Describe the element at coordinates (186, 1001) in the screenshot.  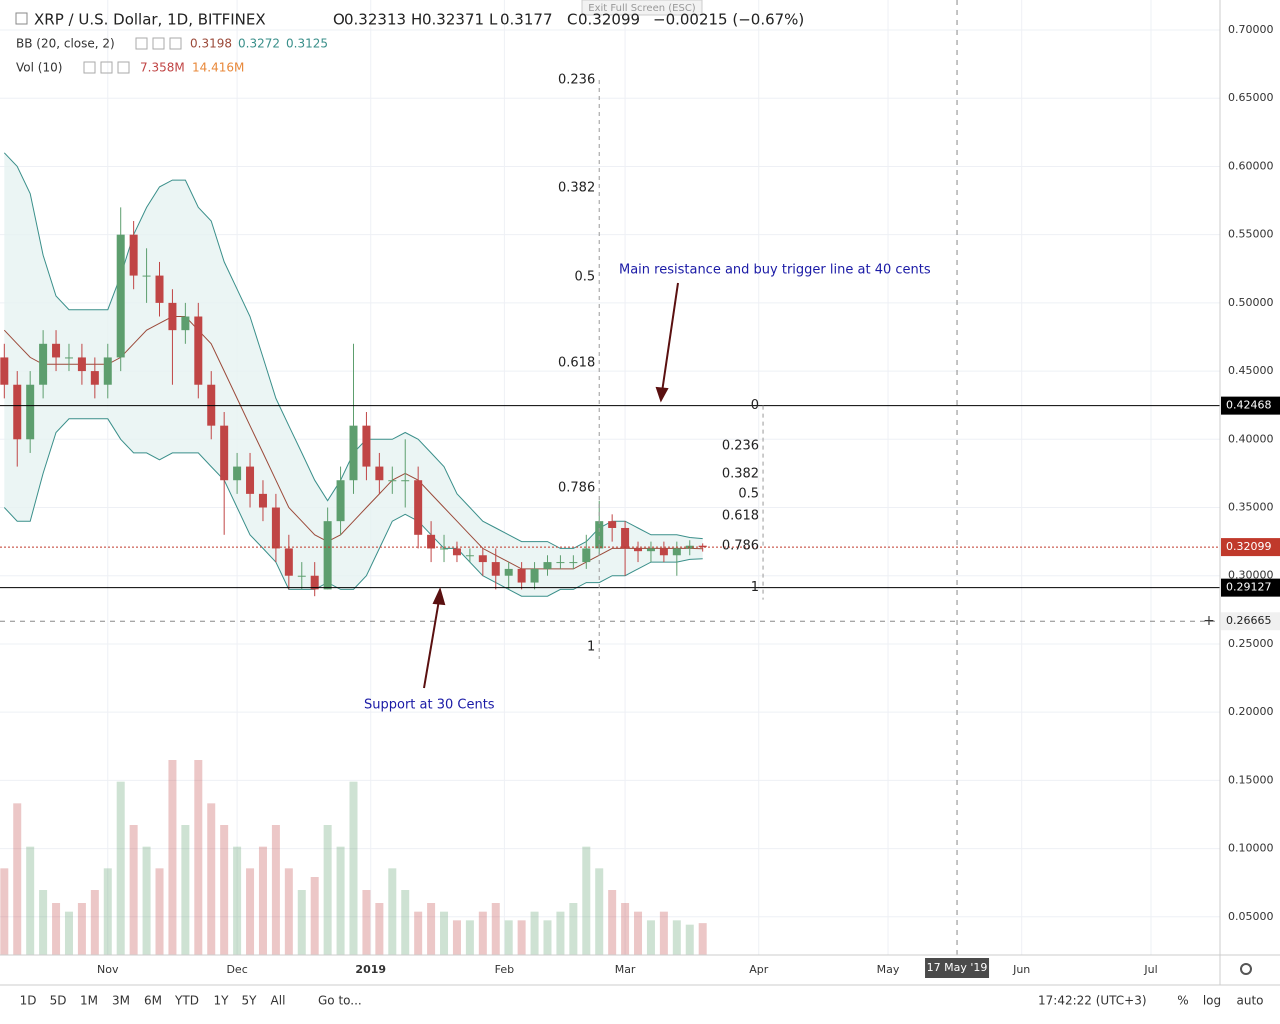
I see `range-button: YTD` at that location.